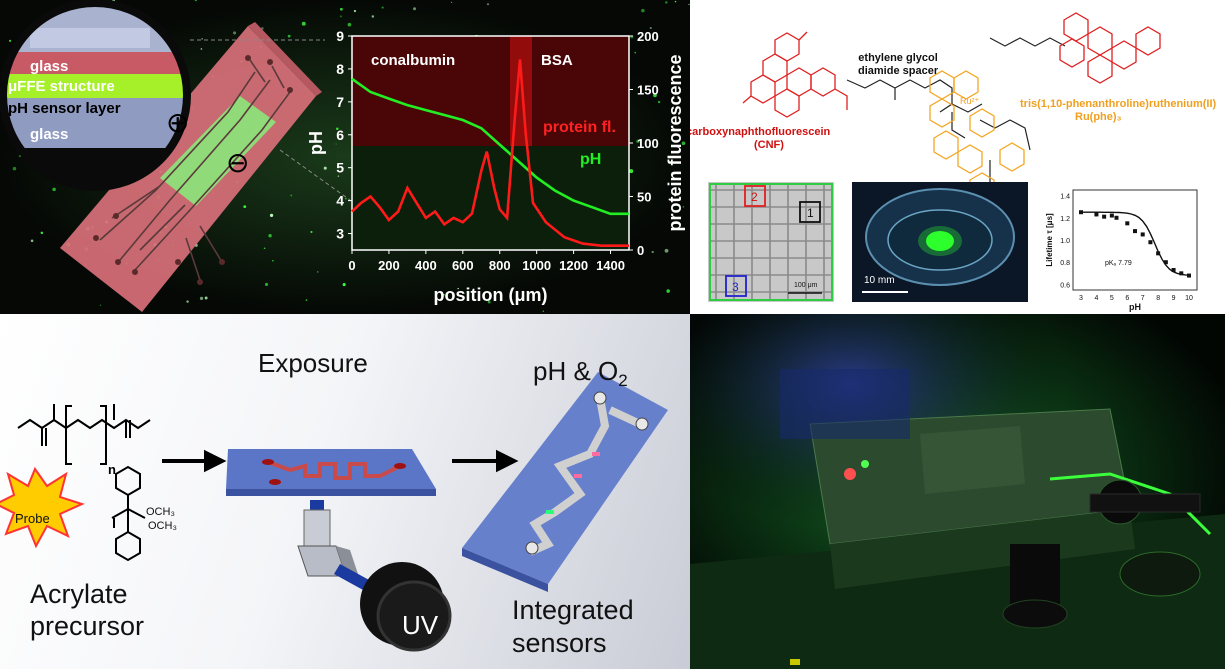 Image resolution: width=1225 pixels, height=669 pixels. Describe the element at coordinates (49, 134) in the screenshot. I see `layer-label-glass-bottom: glass` at that location.